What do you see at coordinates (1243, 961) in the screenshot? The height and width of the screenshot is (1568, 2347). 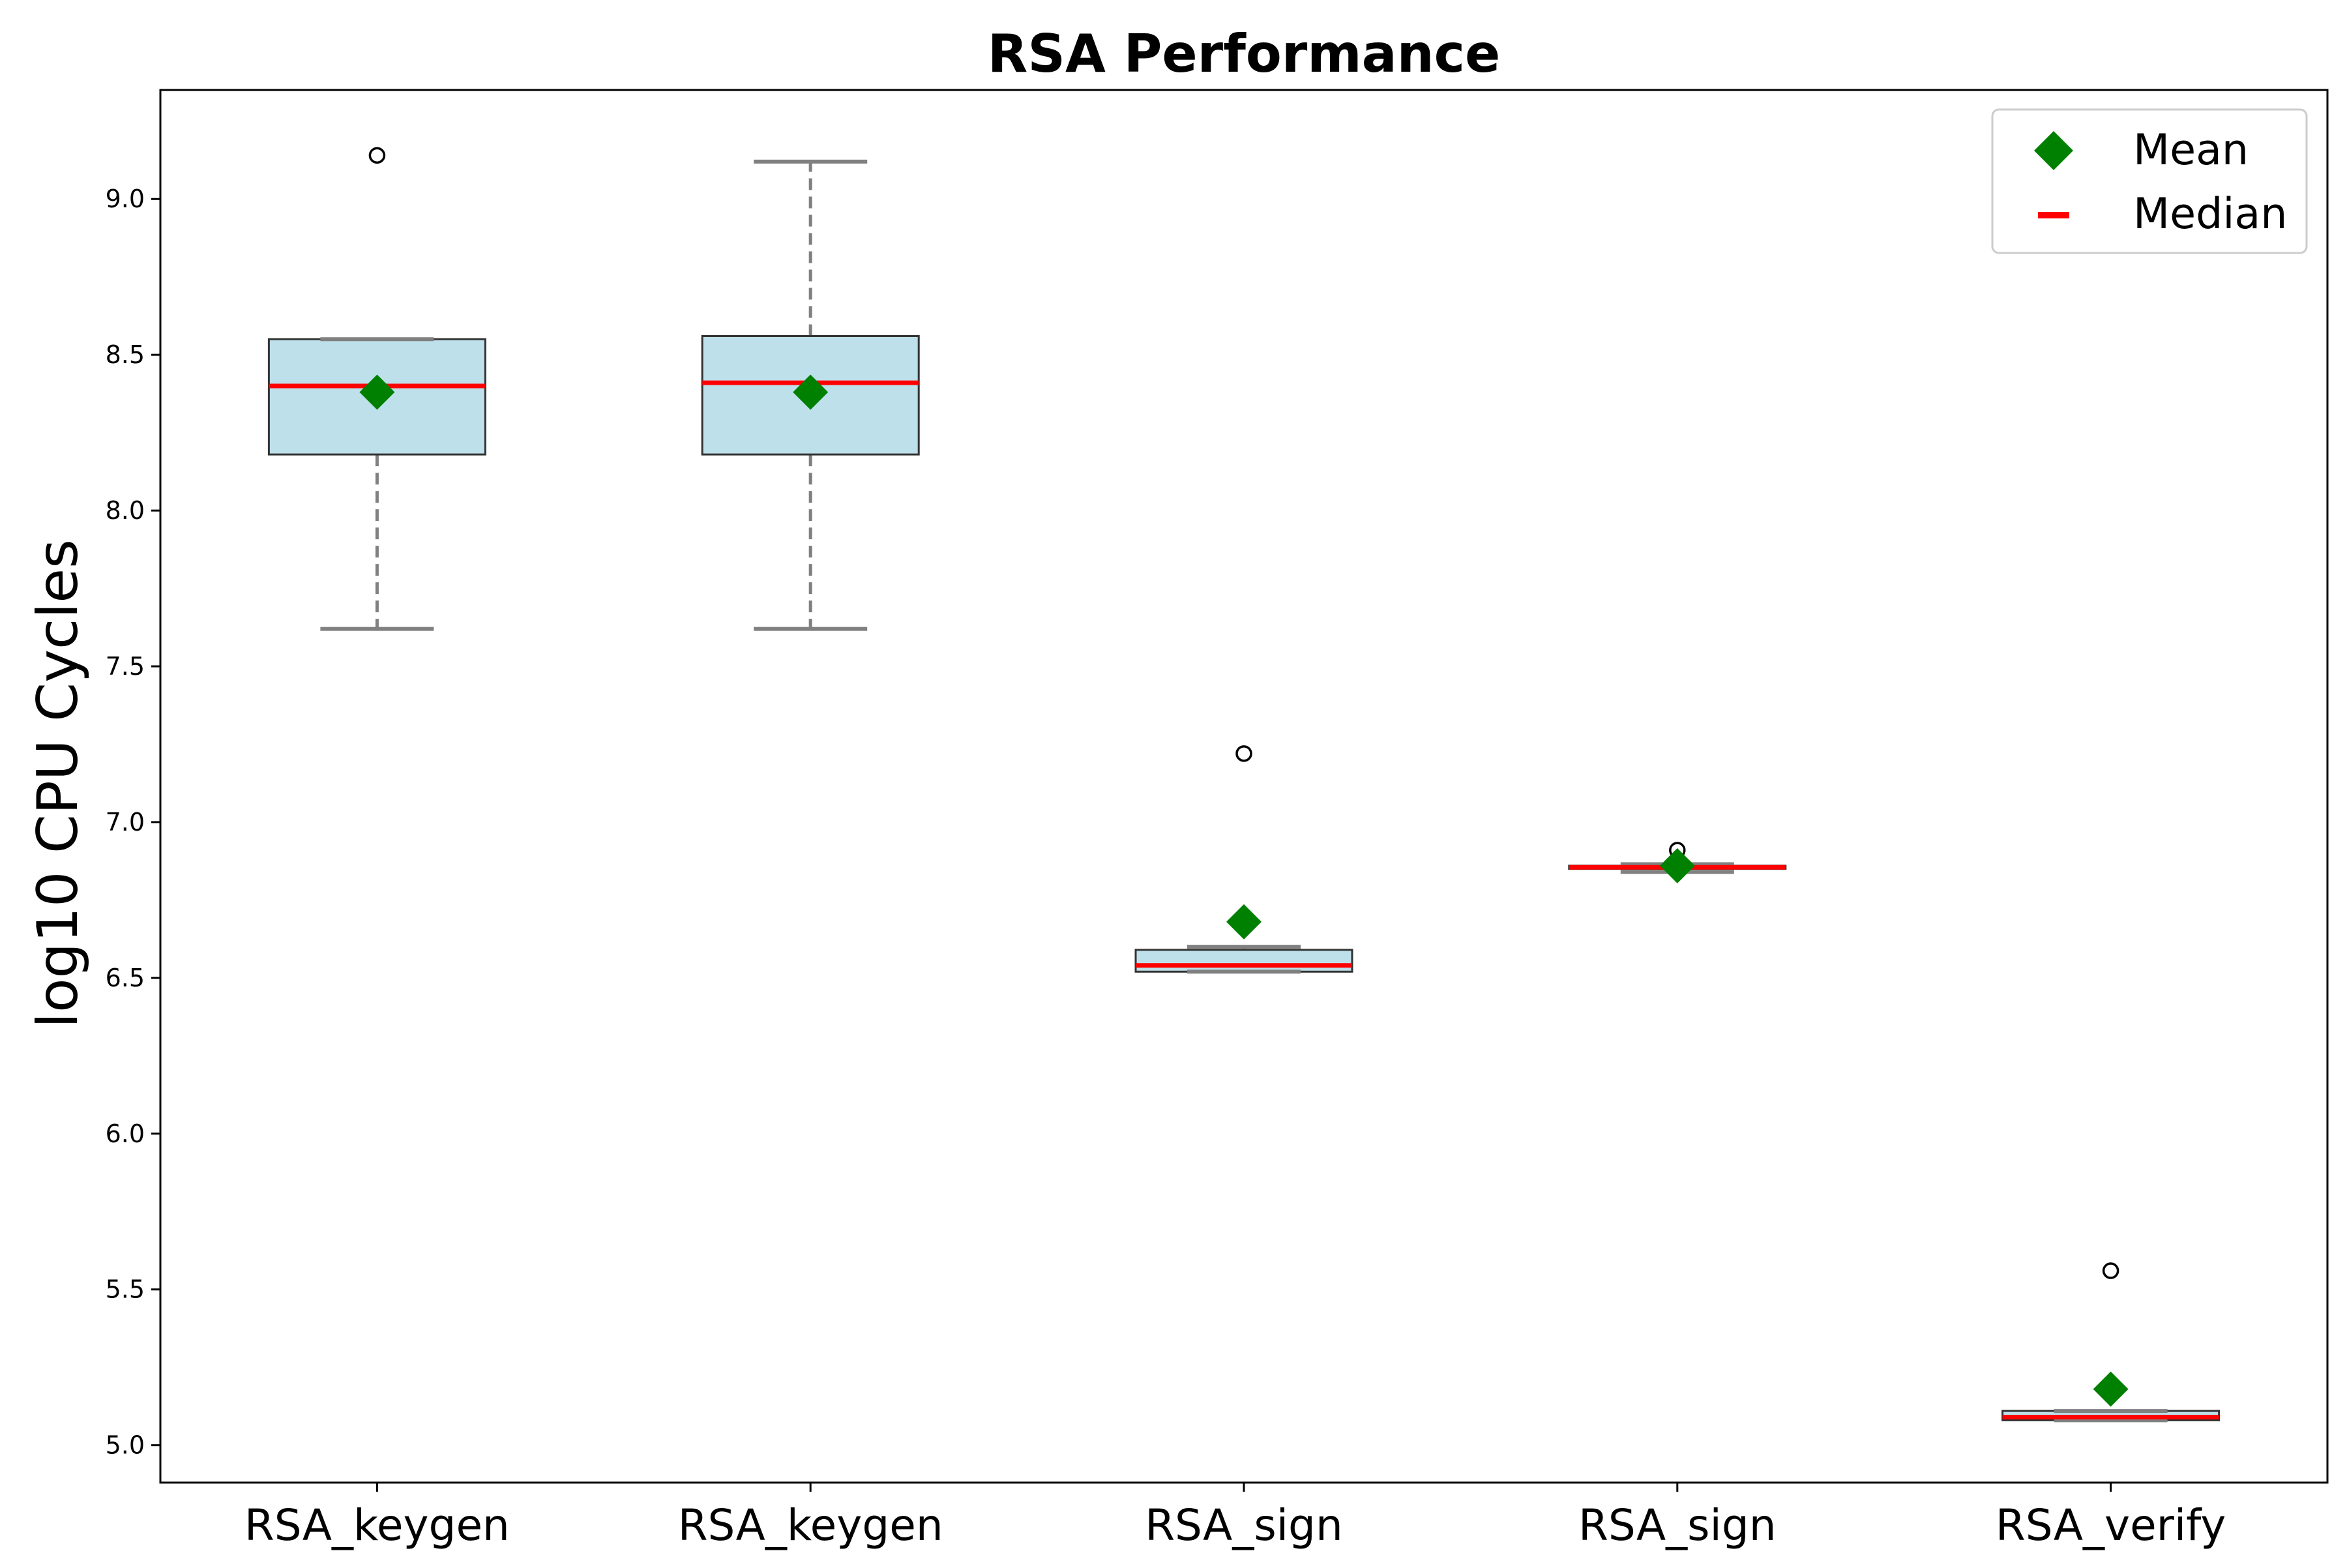 I see `iqr-box` at bounding box center [1243, 961].